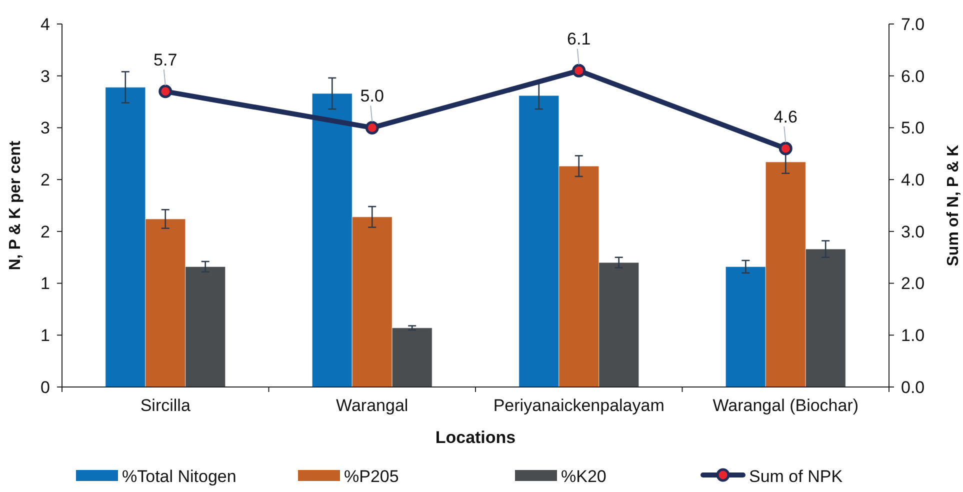 The image size is (963, 492). Describe the element at coordinates (578, 405) in the screenshot. I see `x-tick-label: Periyanaickenpalayam` at that location.